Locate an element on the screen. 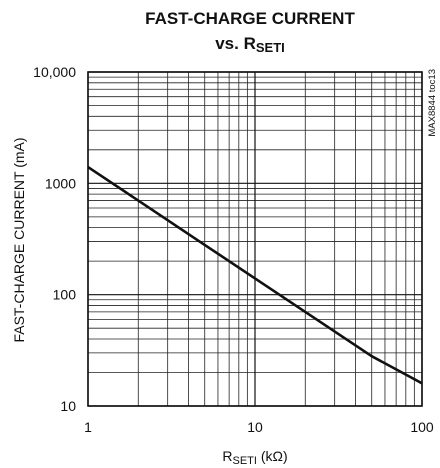 Image resolution: width=440 pixels, height=468 pixels. chart-title-line2: vs. RSETI is located at coordinates (250, 44).